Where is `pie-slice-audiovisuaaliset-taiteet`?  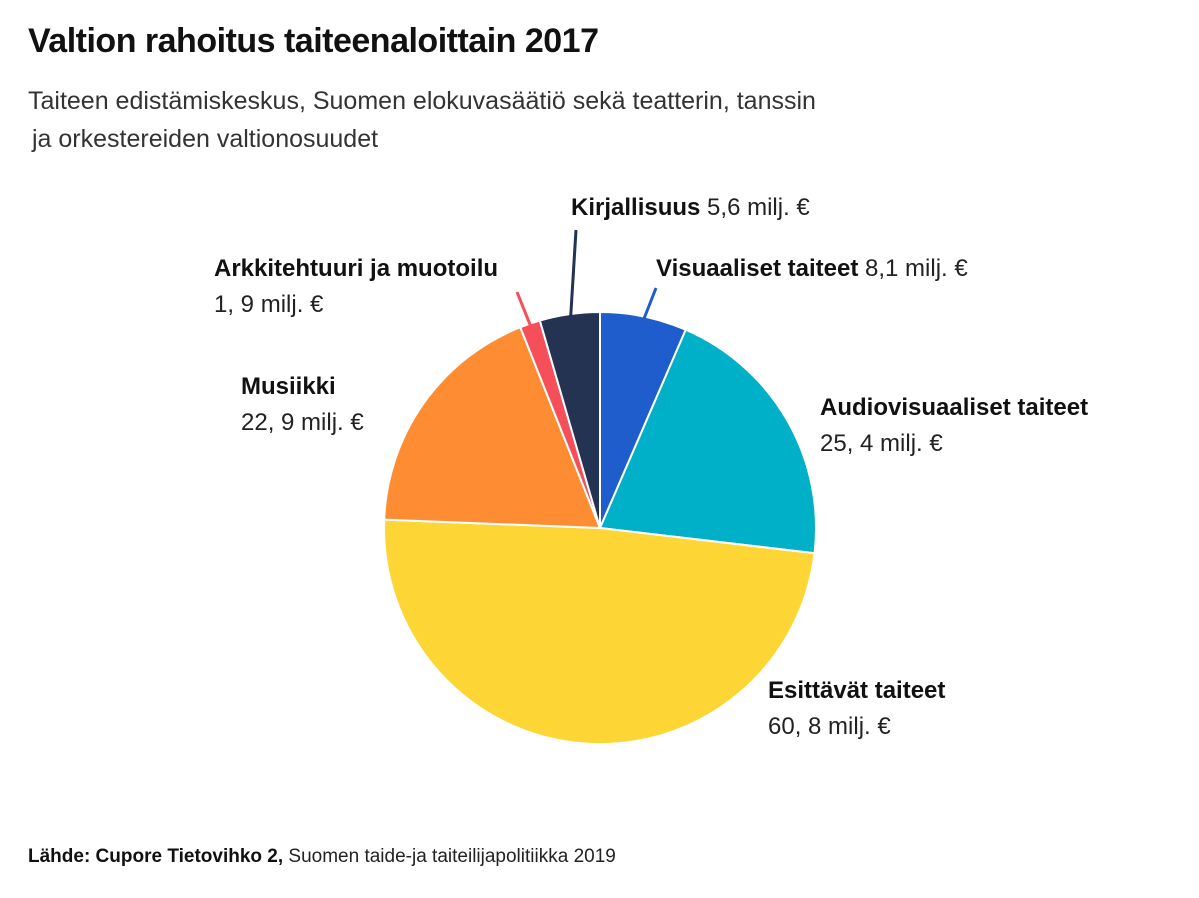 pie-slice-audiovisuaaliset-taiteet is located at coordinates (708, 441).